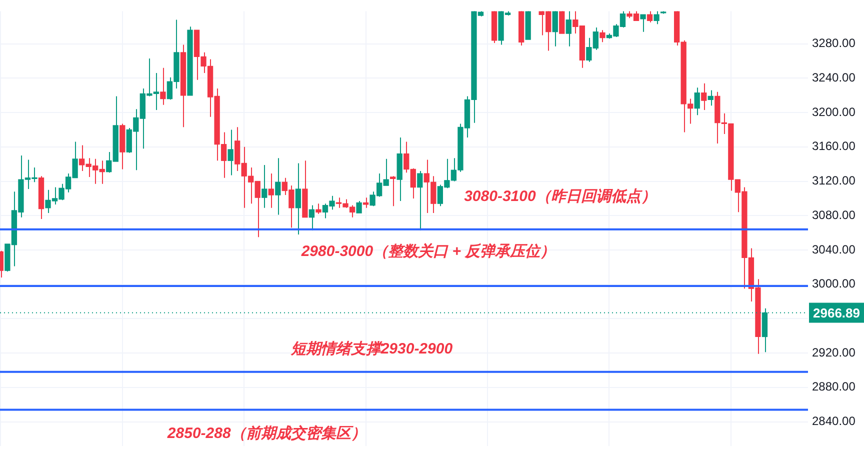 The height and width of the screenshot is (457, 864). Describe the element at coordinates (834, 421) in the screenshot. I see `y-tick-label: 2840.00` at that location.